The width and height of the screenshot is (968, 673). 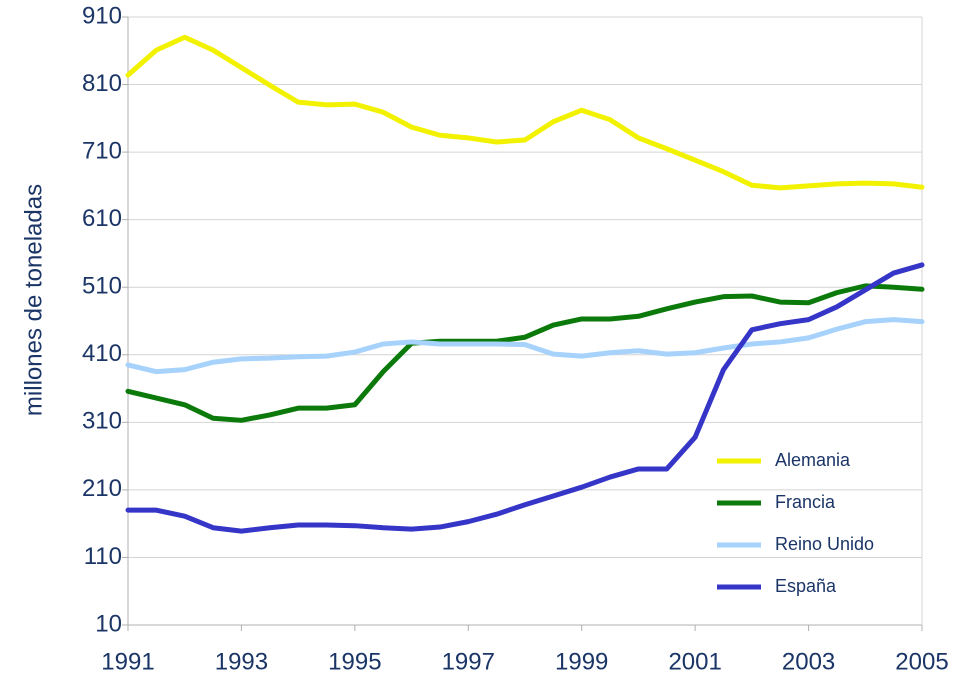 I want to click on y-tick-label: 310, so click(x=102, y=421).